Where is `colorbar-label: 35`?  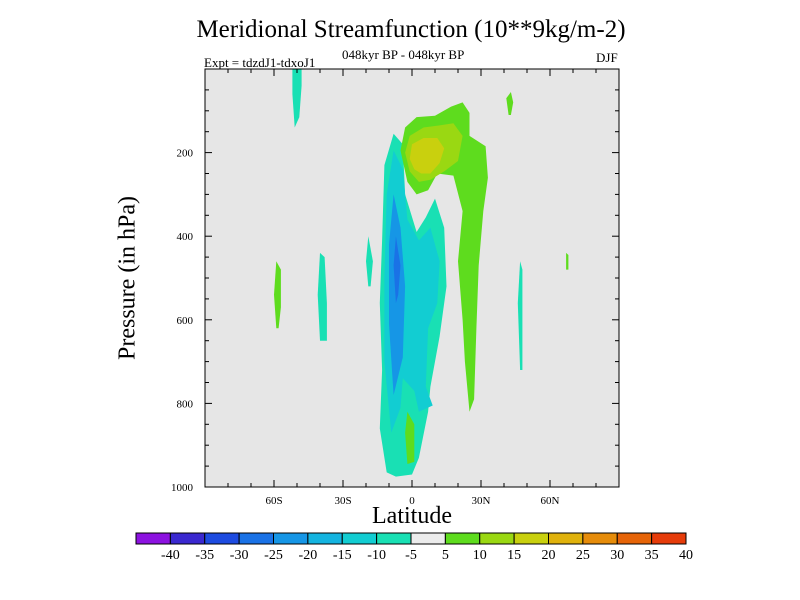 colorbar-label: 35 is located at coordinates (652, 555).